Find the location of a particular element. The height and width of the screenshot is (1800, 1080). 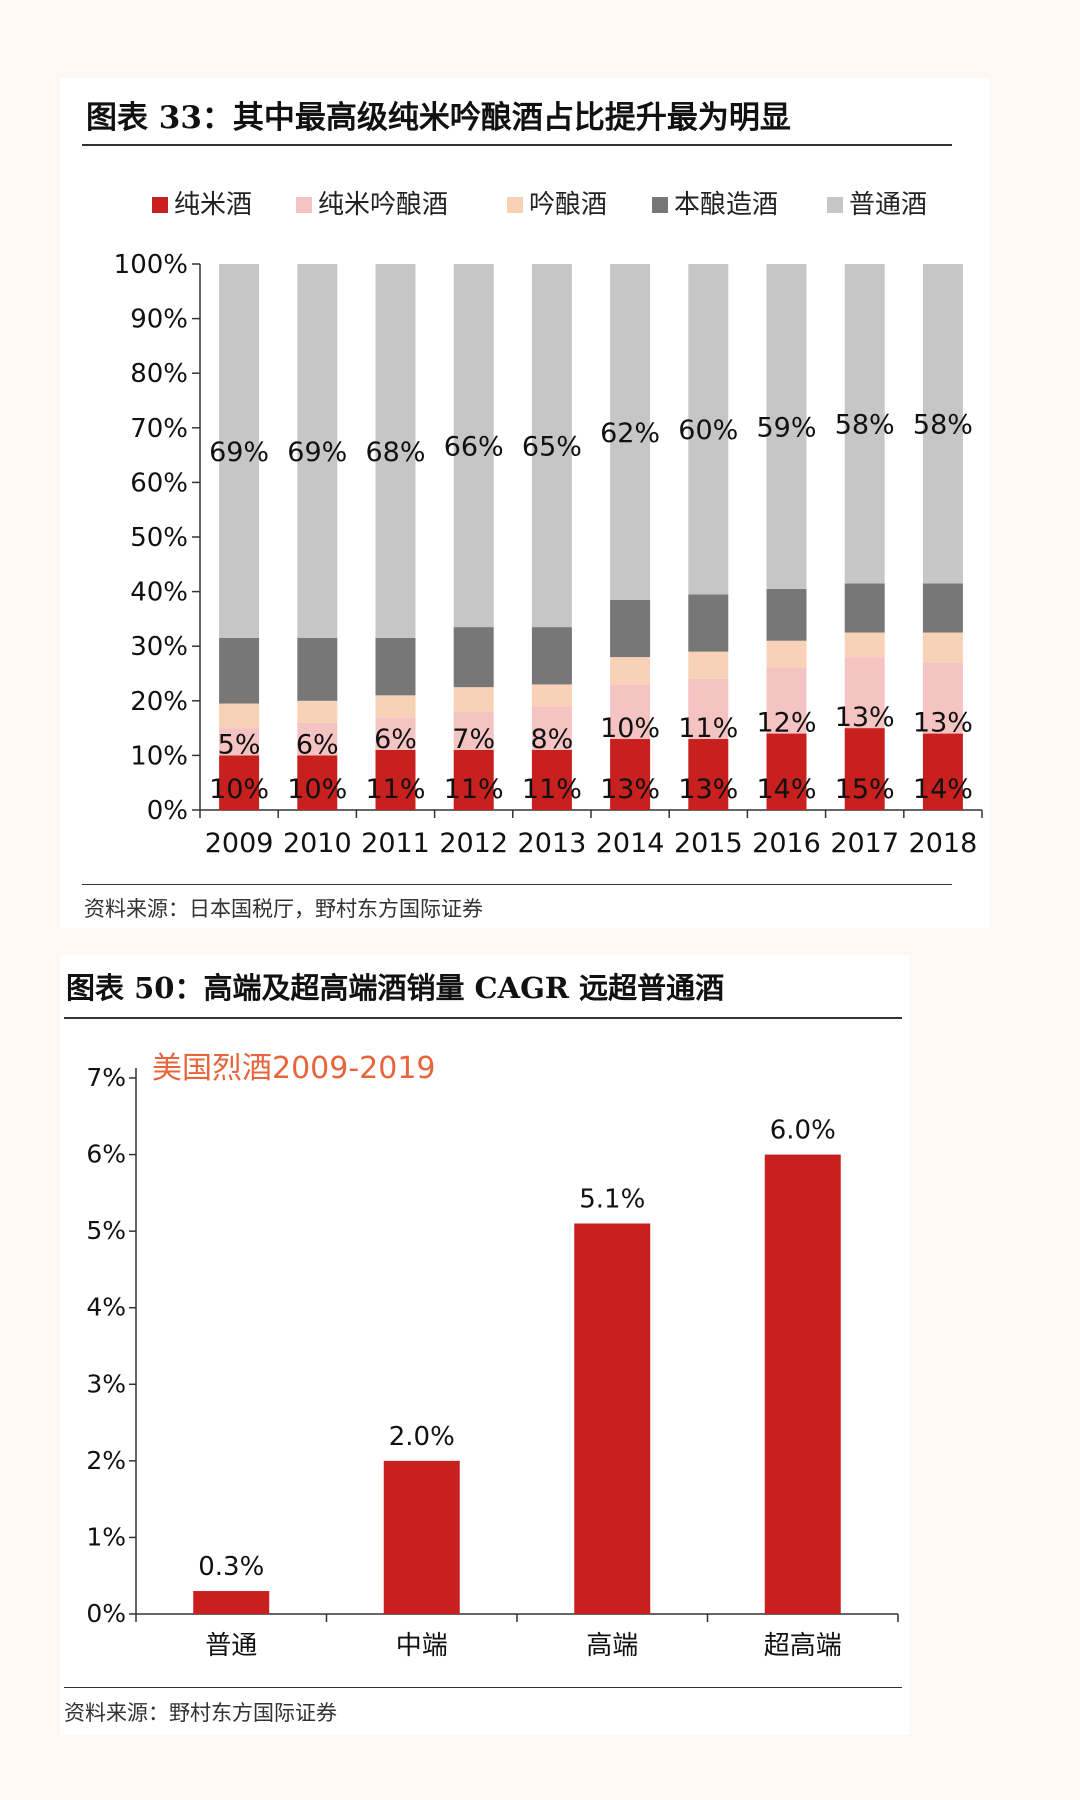

data-label-junmai: 10% is located at coordinates (317, 789).